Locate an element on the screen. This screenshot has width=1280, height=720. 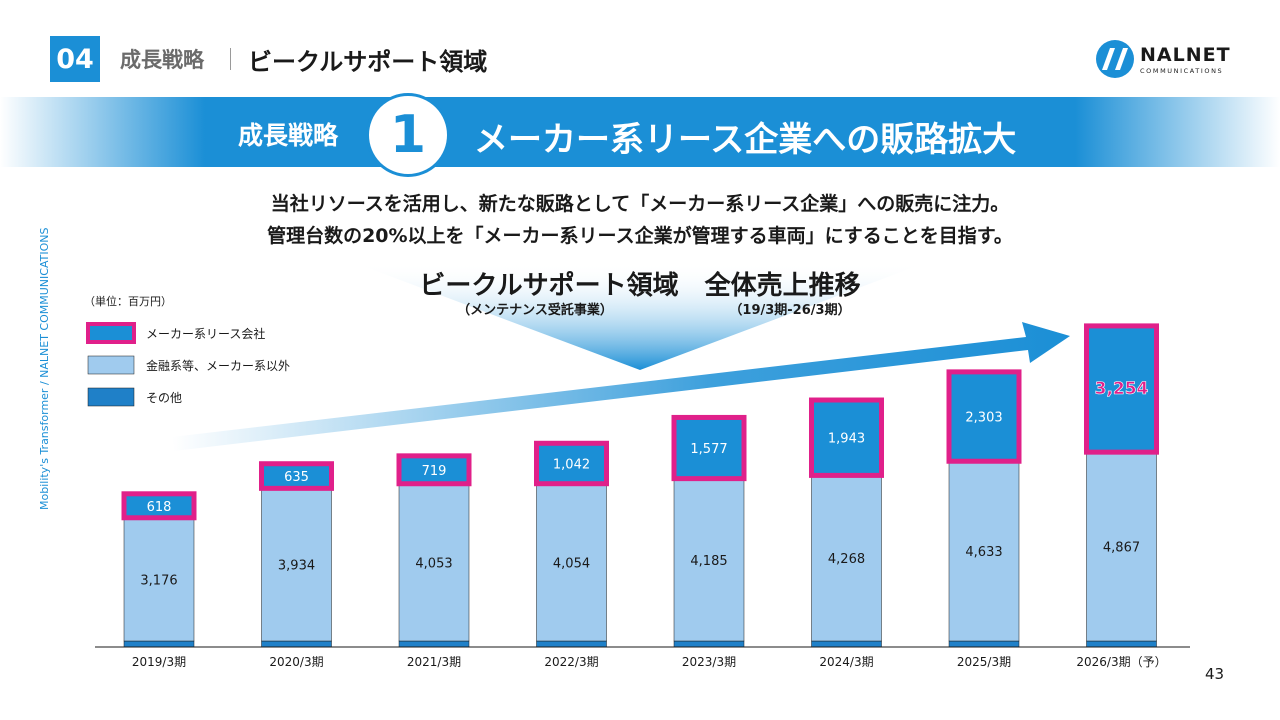
chart-title: ビークルサポート領域 全体売上推移 is located at coordinates (639, 285).